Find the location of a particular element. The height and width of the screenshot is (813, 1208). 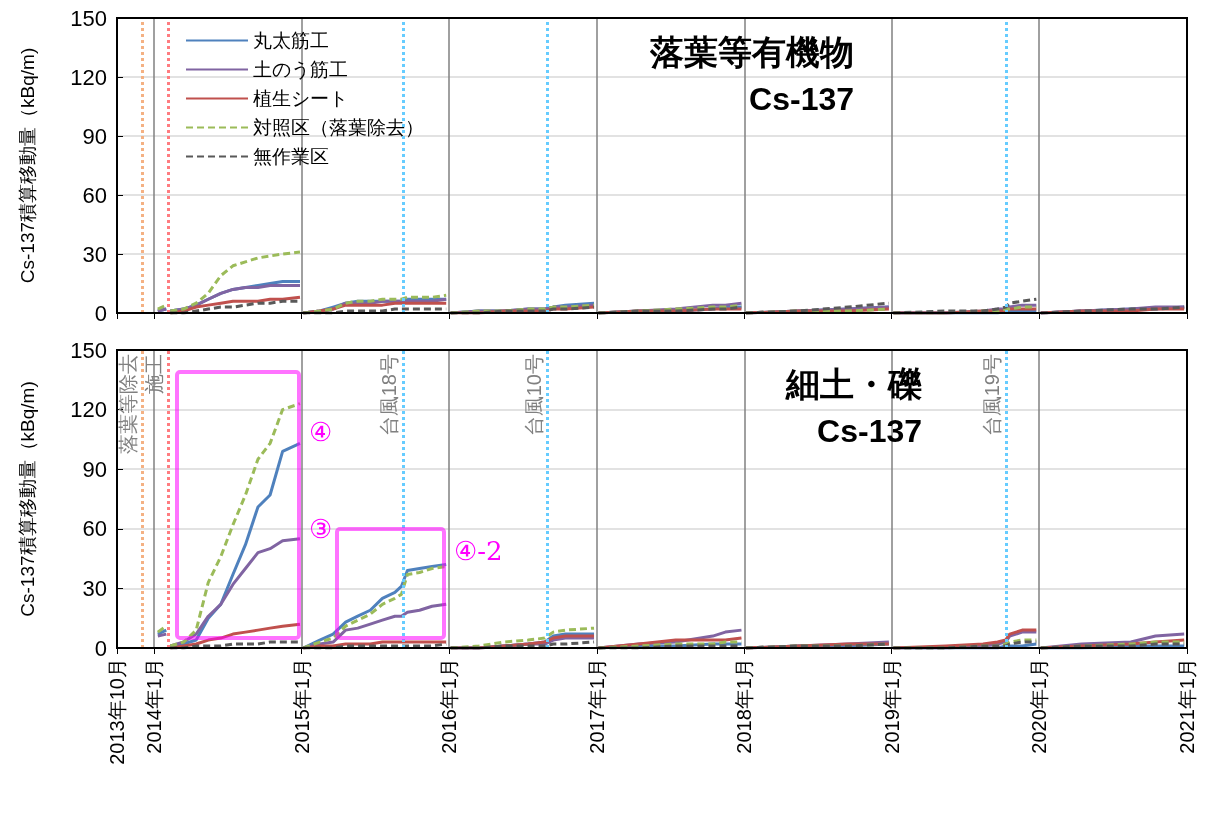

ref-line-label: 台風18号 is located at coordinates (389, 395).